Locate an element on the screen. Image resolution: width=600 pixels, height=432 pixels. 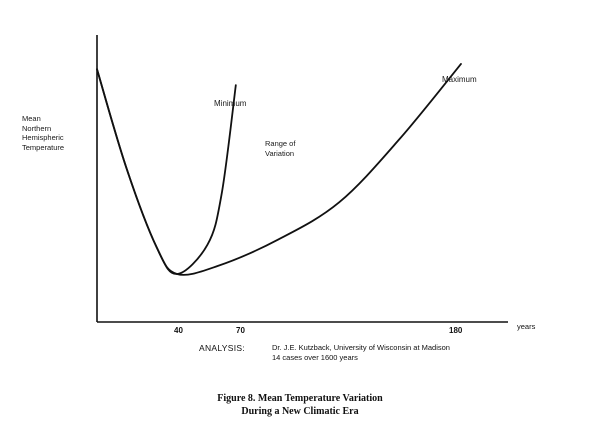
range-annotation-line: Range of is located at coordinates (280, 143).